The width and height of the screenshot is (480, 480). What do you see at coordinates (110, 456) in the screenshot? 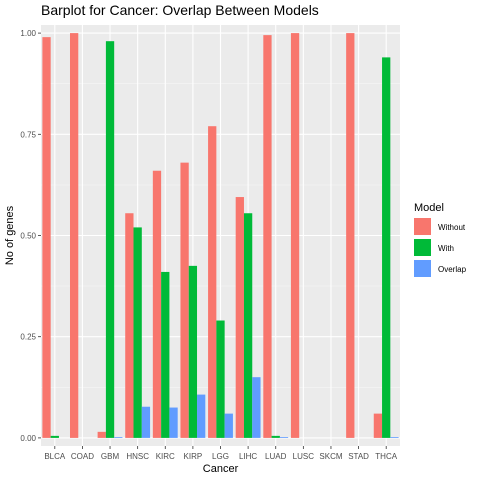
I see `x-tick-label: GBM` at bounding box center [110, 456].